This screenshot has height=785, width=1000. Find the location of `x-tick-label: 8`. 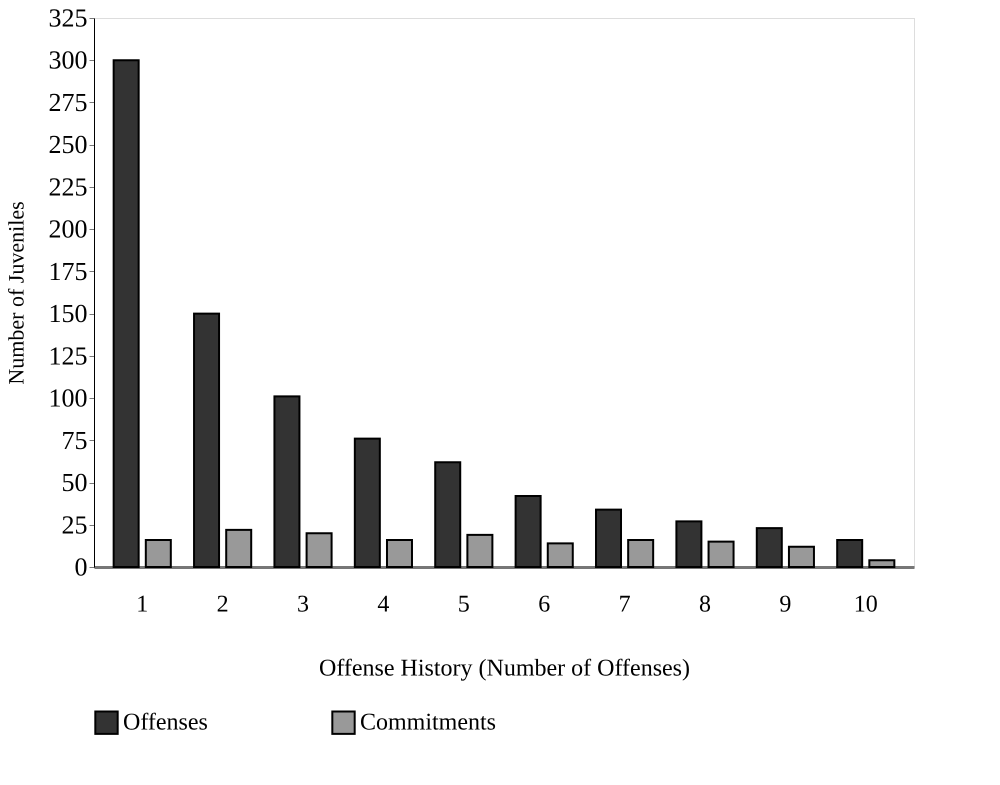

x-tick-label: 8 is located at coordinates (704, 605).